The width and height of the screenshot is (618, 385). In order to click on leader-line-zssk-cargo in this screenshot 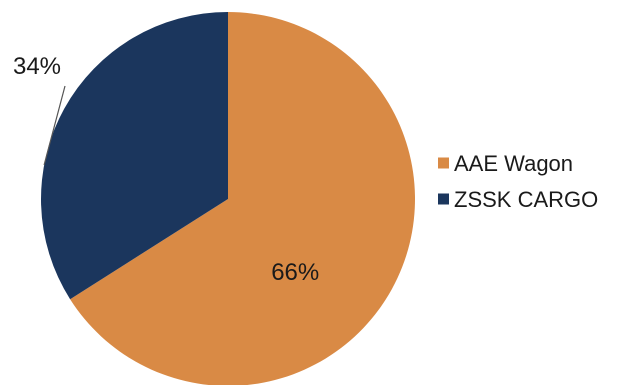, I will do `click(54, 125)`.